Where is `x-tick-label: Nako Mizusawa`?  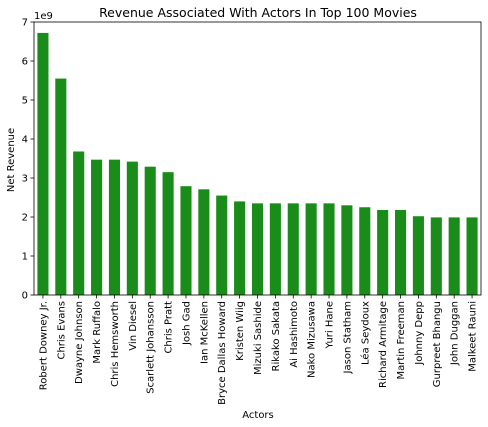
x-tick-label: Nako Mizusawa is located at coordinates (312, 339).